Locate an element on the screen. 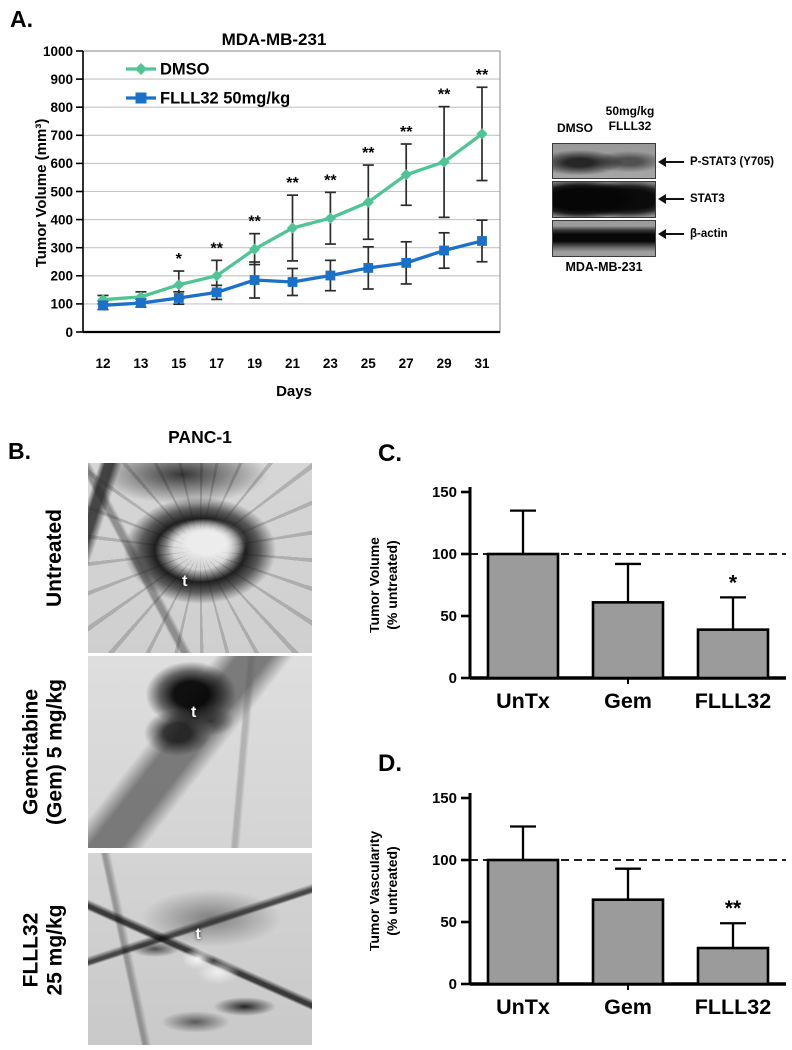 The width and height of the screenshot is (792, 1050). y-tick-label: 600 is located at coordinates (61, 163).